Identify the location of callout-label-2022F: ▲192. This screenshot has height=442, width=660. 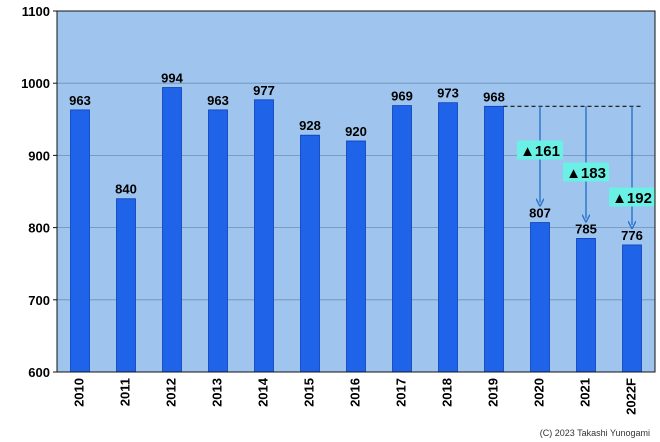
(632, 198).